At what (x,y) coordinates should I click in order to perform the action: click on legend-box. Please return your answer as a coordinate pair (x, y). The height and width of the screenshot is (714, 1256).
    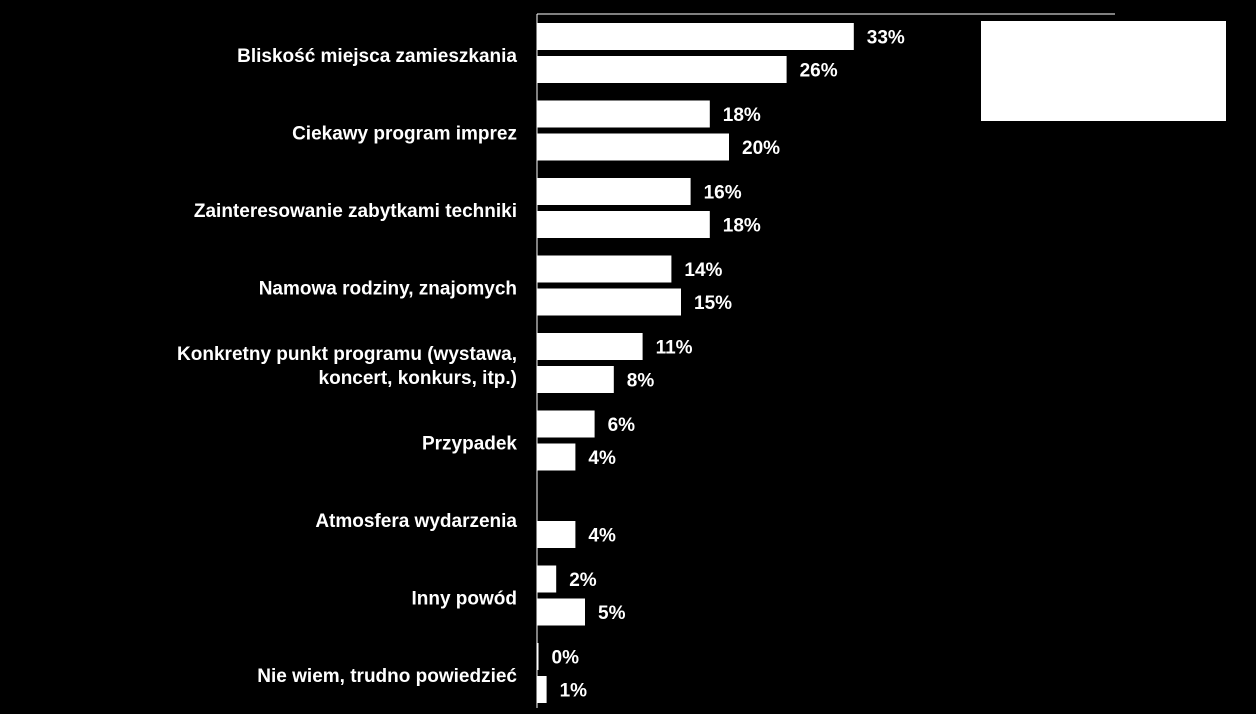
    Looking at the image, I should click on (1103, 71).